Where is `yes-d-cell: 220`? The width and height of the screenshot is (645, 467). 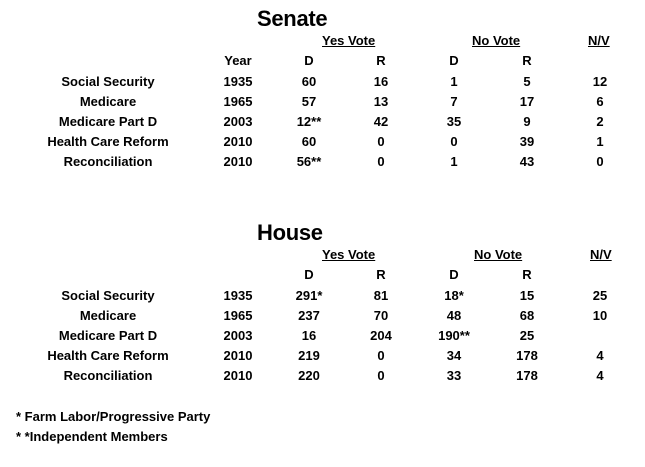
yes-d-cell: 220 is located at coordinates (309, 375).